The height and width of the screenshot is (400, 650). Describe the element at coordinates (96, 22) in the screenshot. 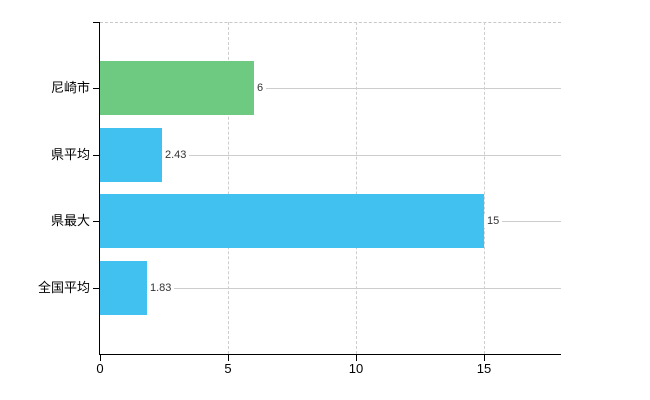

I see `y-axis-top-tick` at that location.